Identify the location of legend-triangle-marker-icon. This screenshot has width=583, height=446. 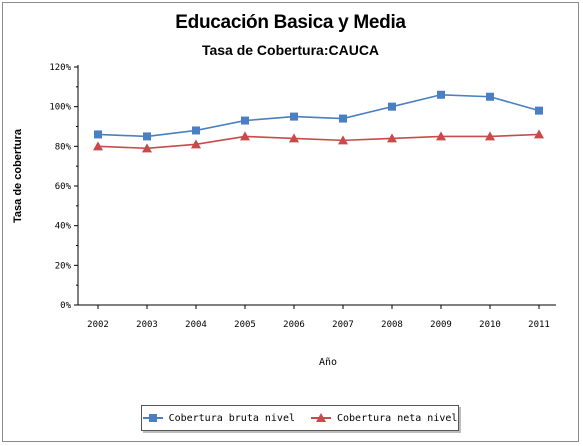
(321, 418).